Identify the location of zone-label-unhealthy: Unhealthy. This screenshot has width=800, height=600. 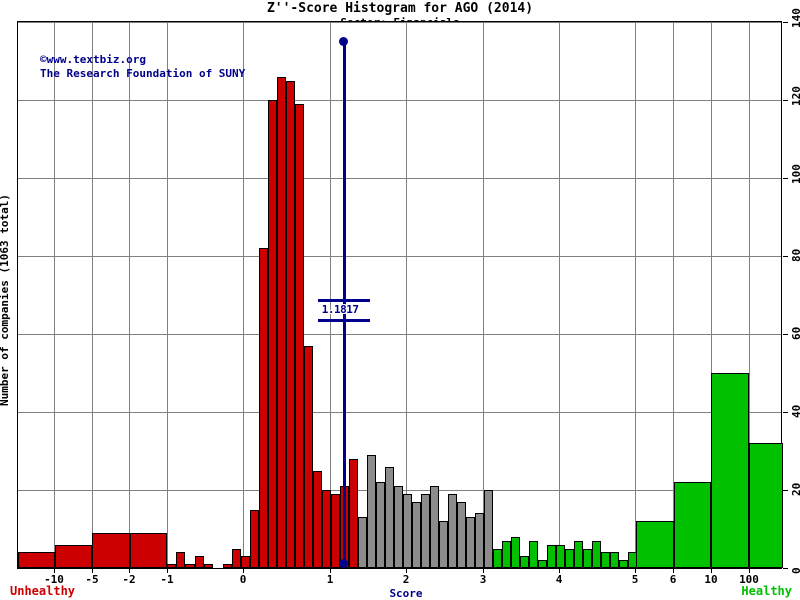
(43, 591).